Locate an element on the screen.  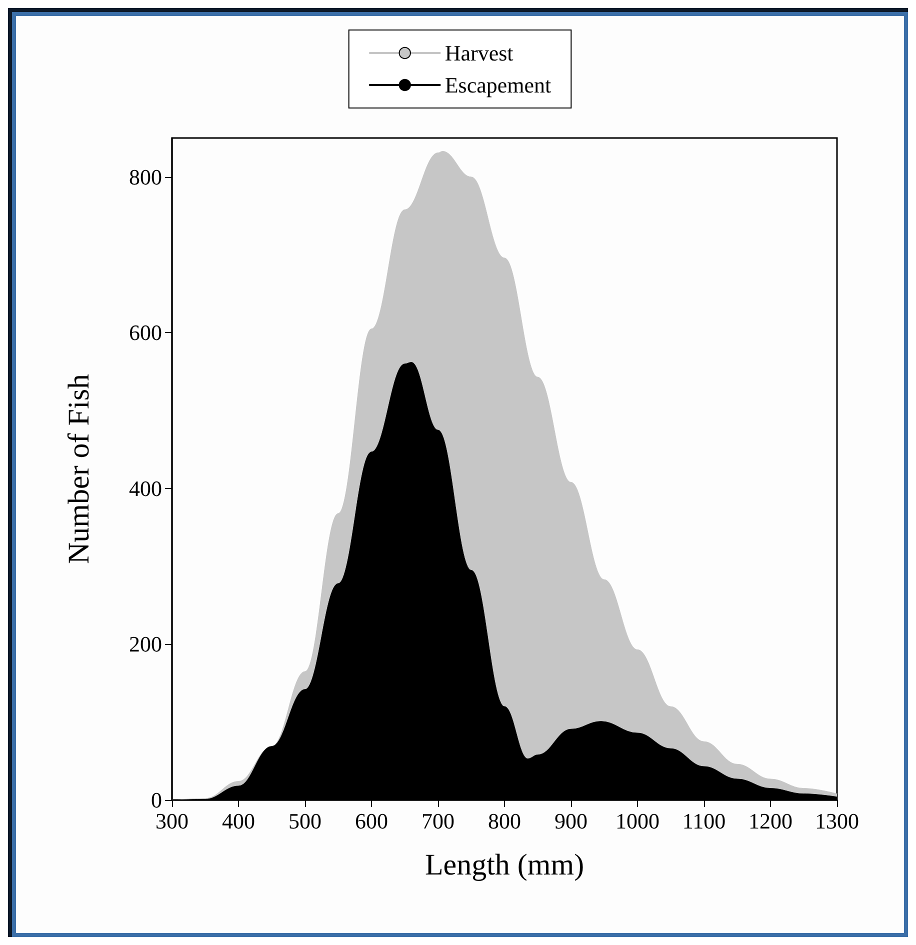
x-tick-label: 500 is located at coordinates (305, 821).